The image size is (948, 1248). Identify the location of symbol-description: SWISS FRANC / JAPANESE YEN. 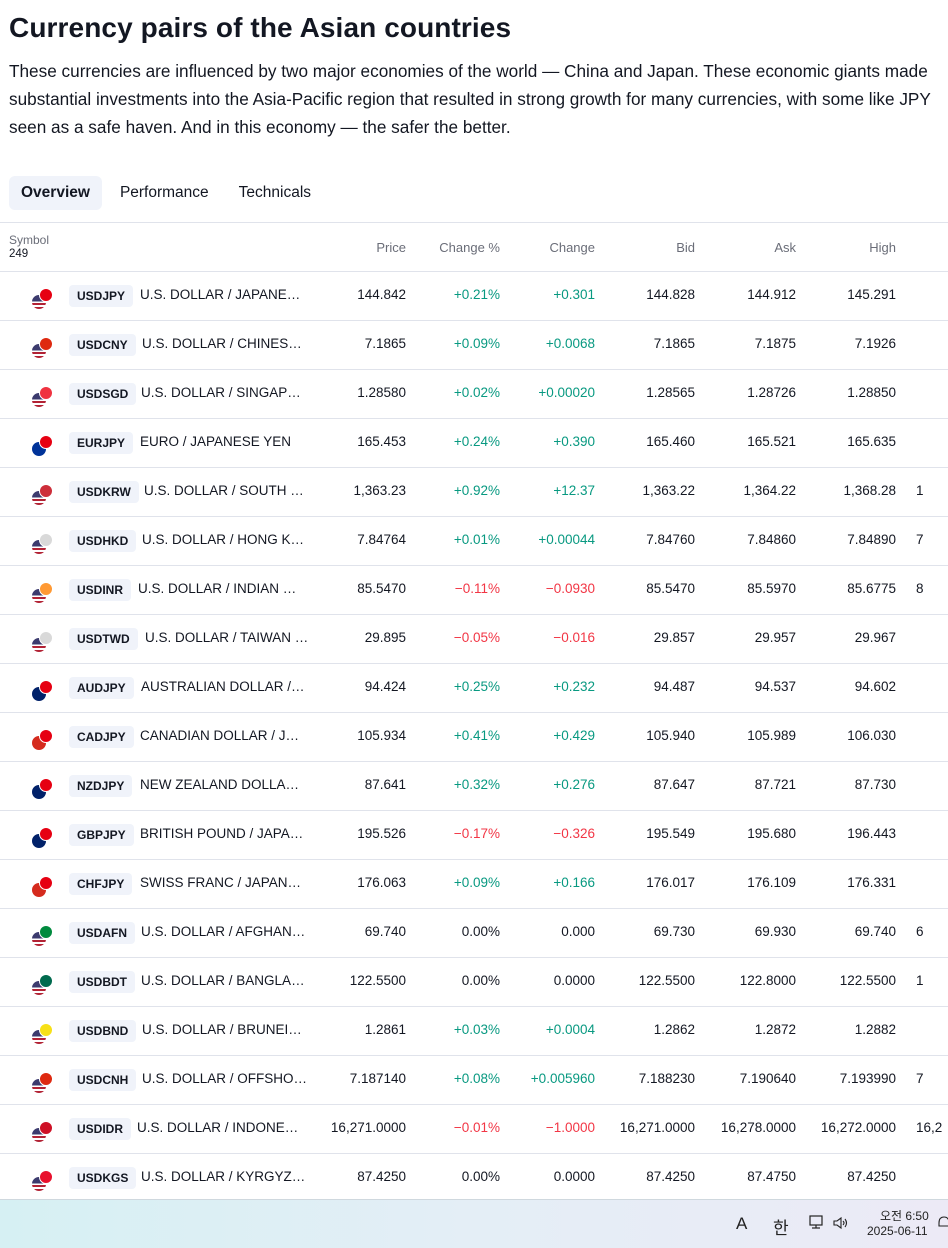
(223, 882).